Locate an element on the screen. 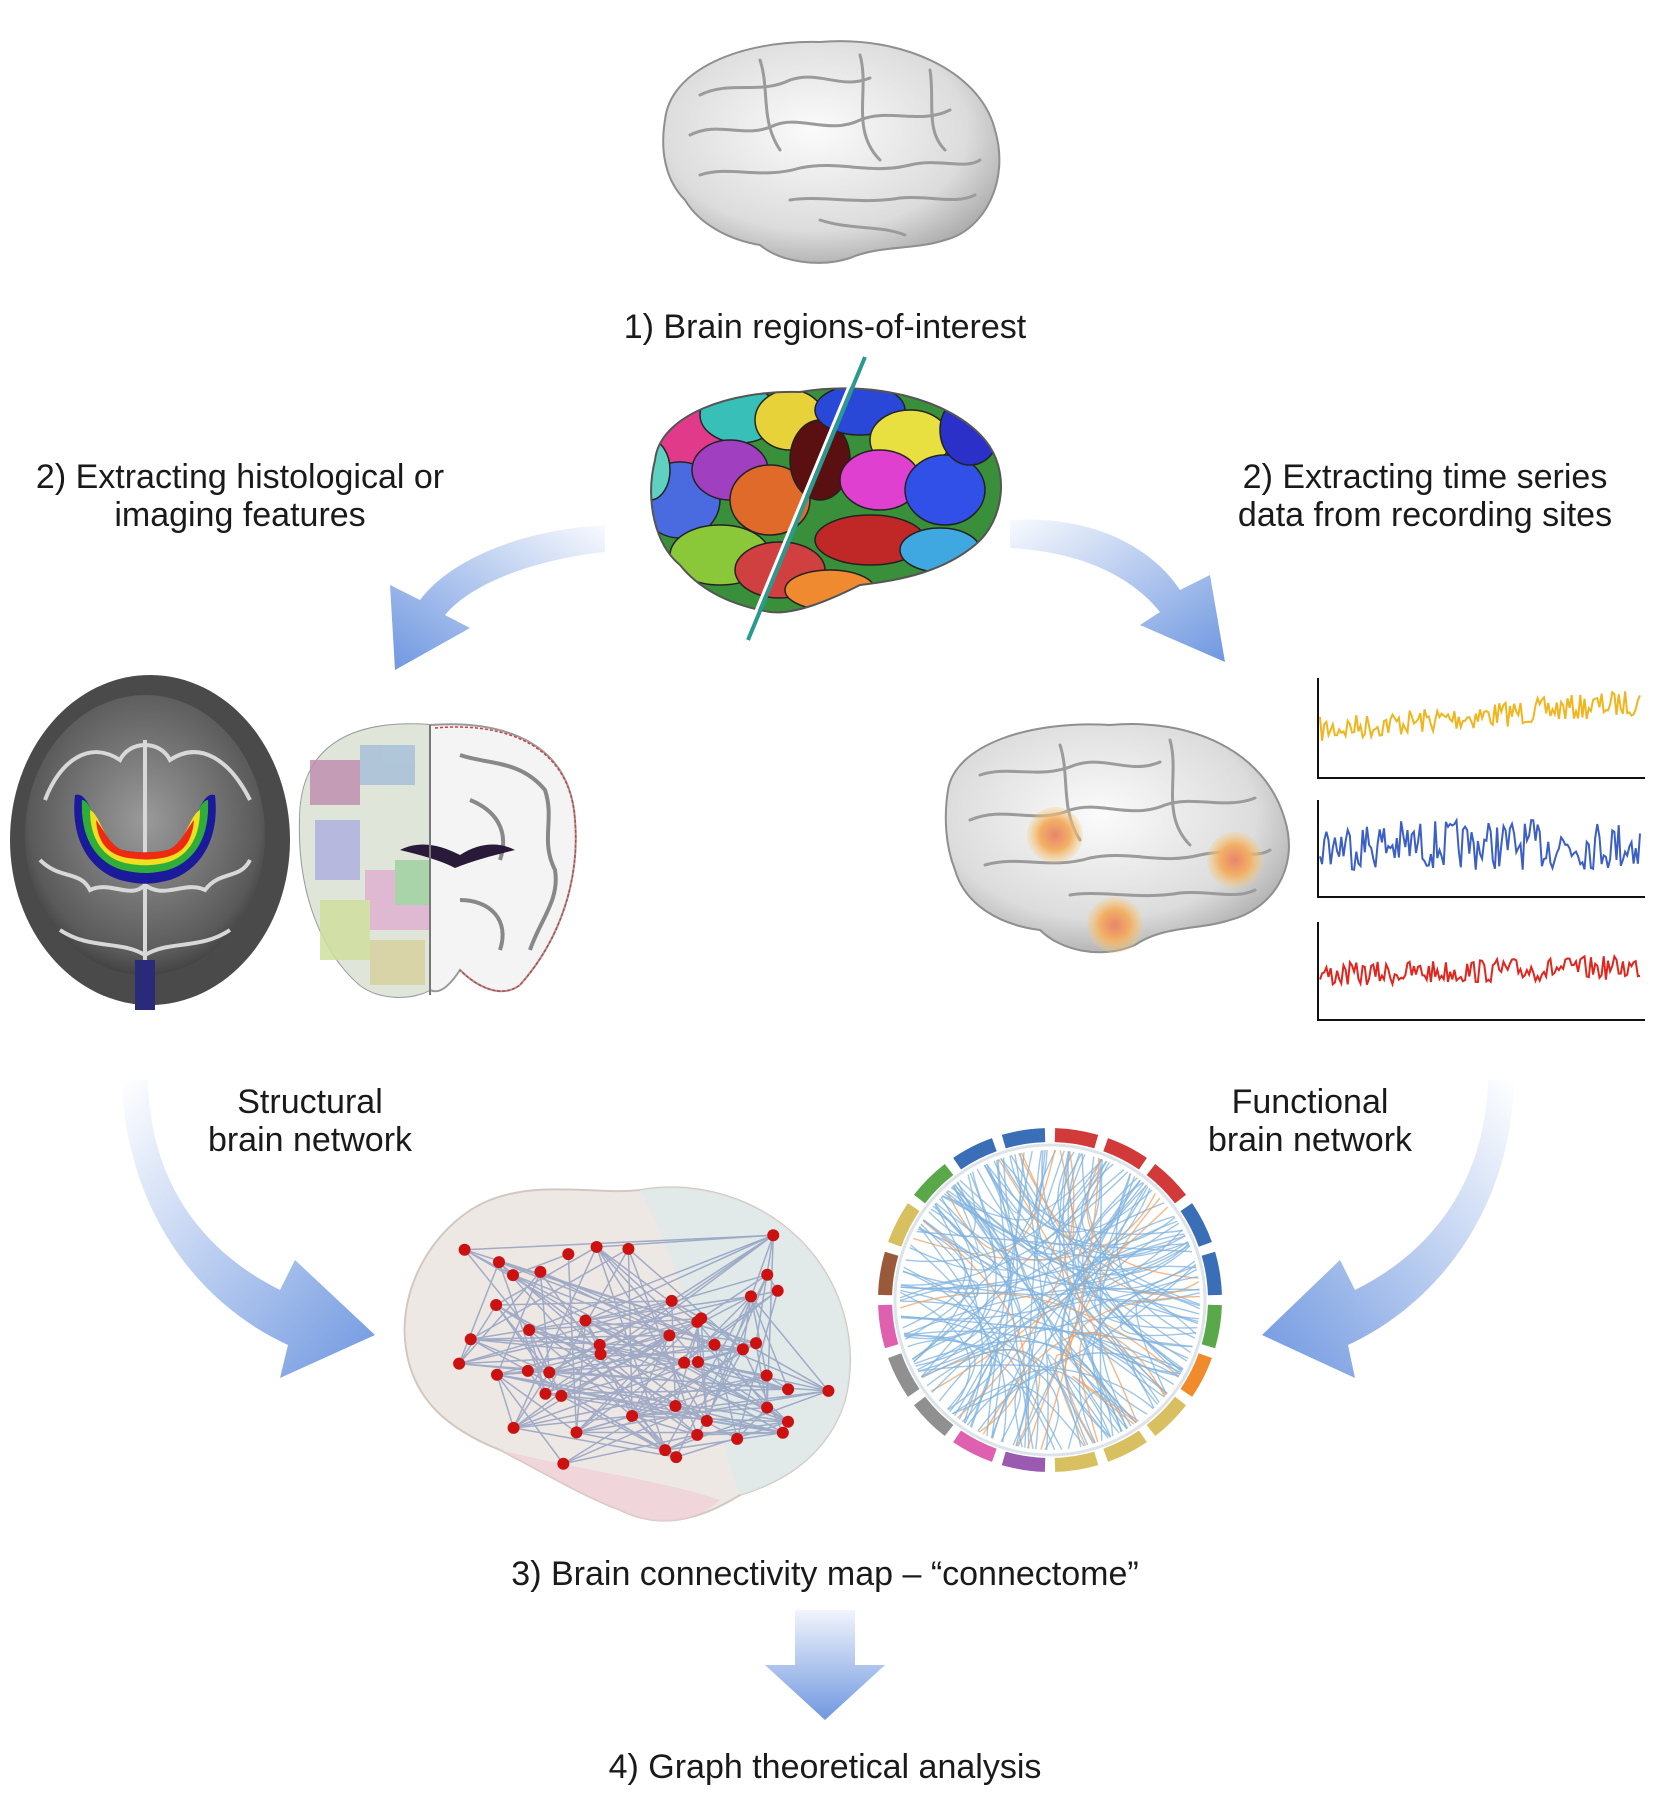 Image resolution: width=1655 pixels, height=1796 pixels. trace-bottom is located at coordinates (1480, 970).